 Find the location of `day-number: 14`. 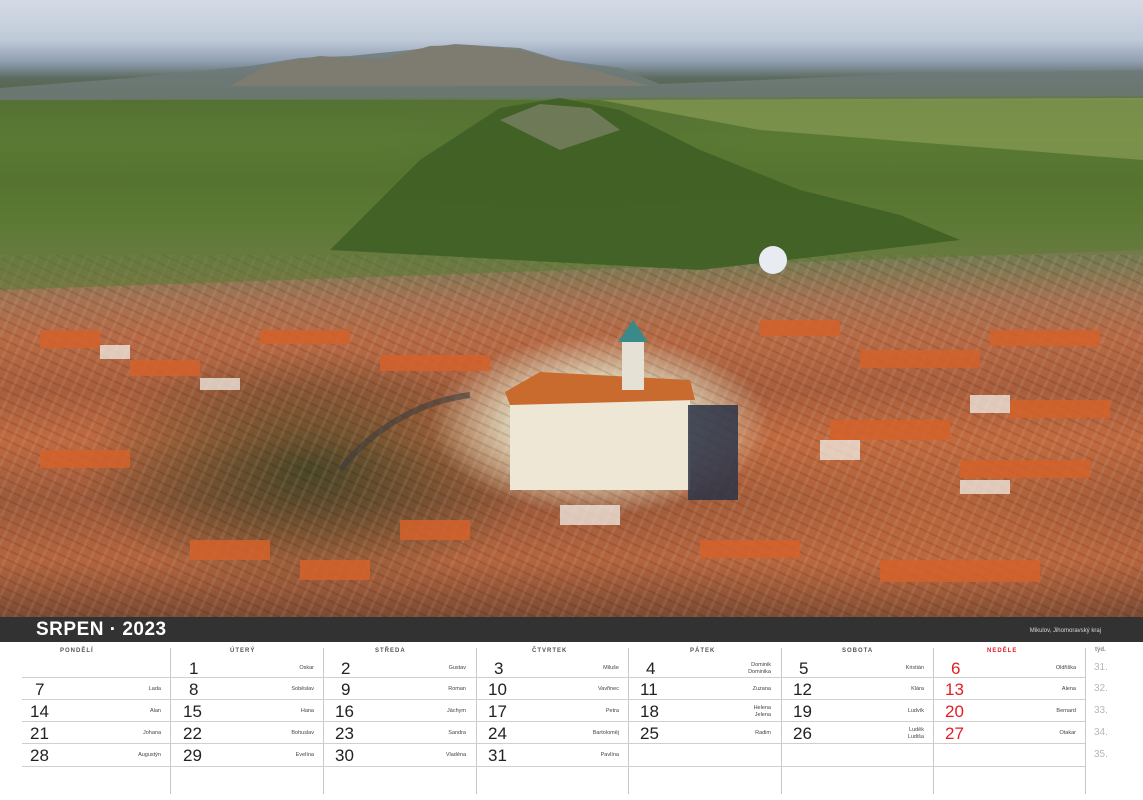

day-number: 14 is located at coordinates (39, 711).